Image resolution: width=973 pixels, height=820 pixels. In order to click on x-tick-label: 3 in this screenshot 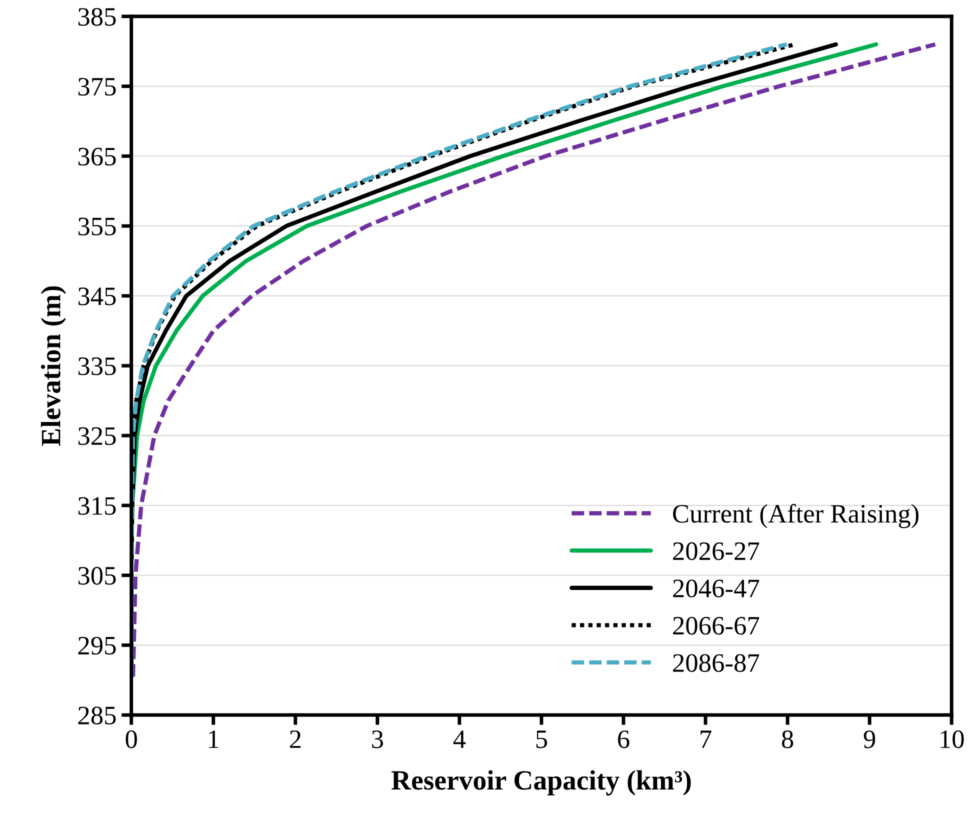, I will do `click(377, 739)`.